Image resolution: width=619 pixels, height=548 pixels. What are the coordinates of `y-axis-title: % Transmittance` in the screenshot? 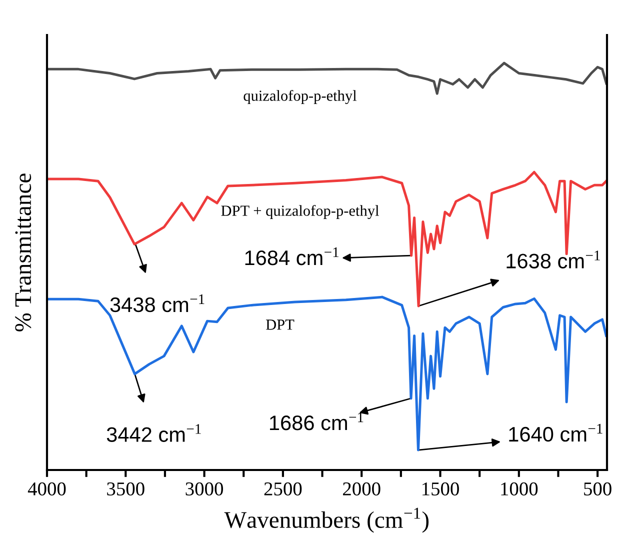 It's located at (23, 253).